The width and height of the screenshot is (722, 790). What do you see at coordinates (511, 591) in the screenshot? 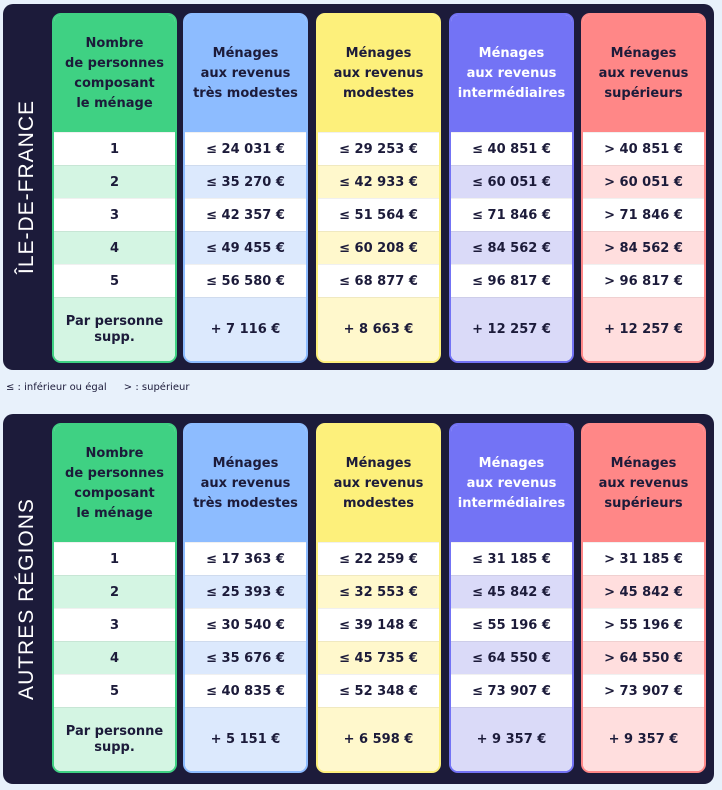
I see `cell-row-2: ≤ 45 842 €` at bounding box center [511, 591].